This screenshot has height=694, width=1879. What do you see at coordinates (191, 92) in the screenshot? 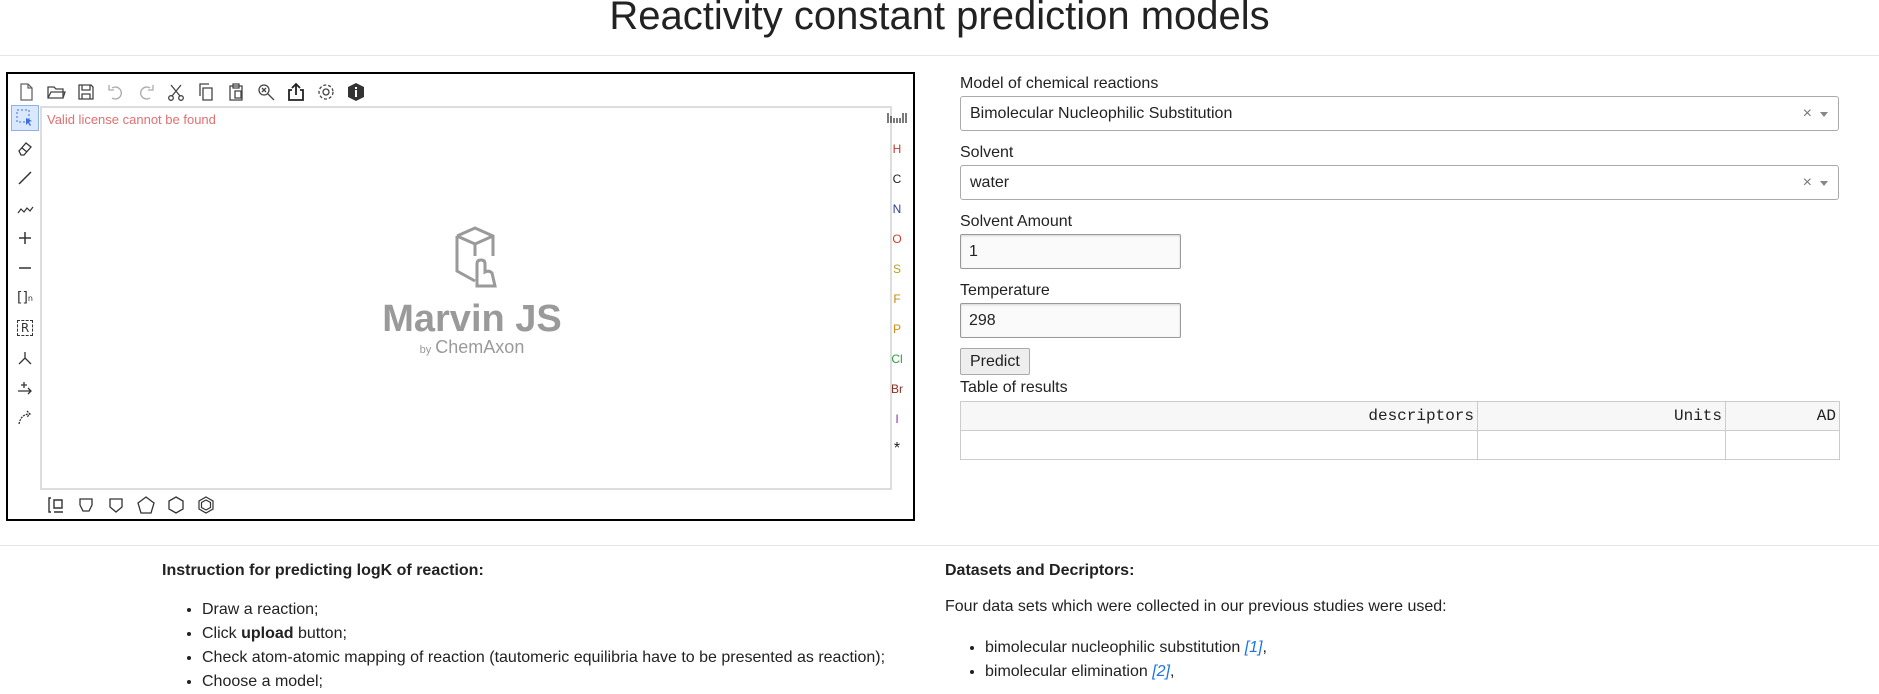
I see `top-toolbar` at bounding box center [191, 92].